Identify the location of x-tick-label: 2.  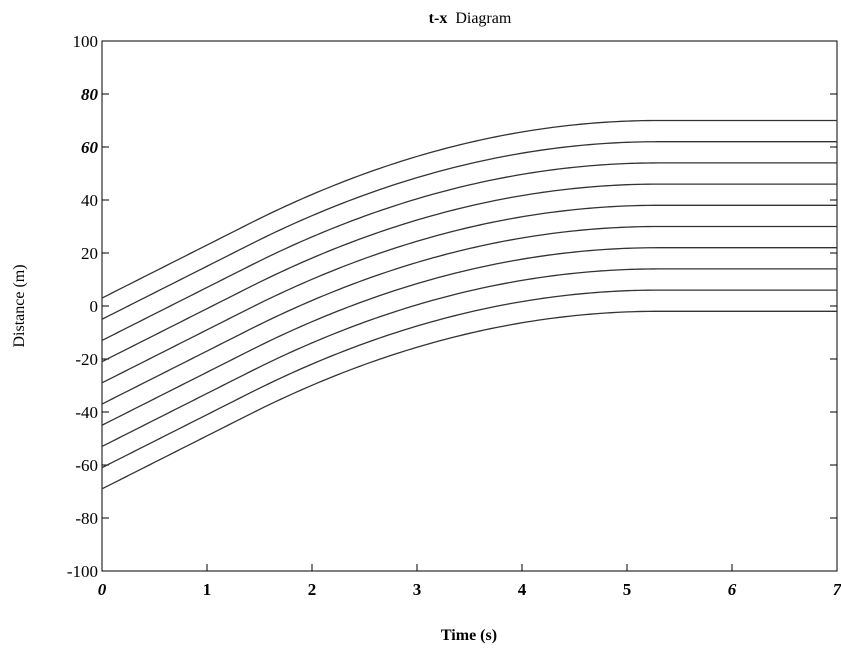
(312, 589).